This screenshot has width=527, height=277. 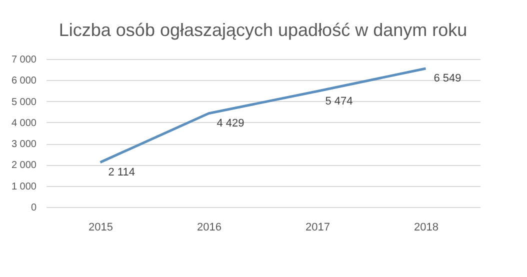 I want to click on y-tick-label: 1 000, so click(x=24, y=186).